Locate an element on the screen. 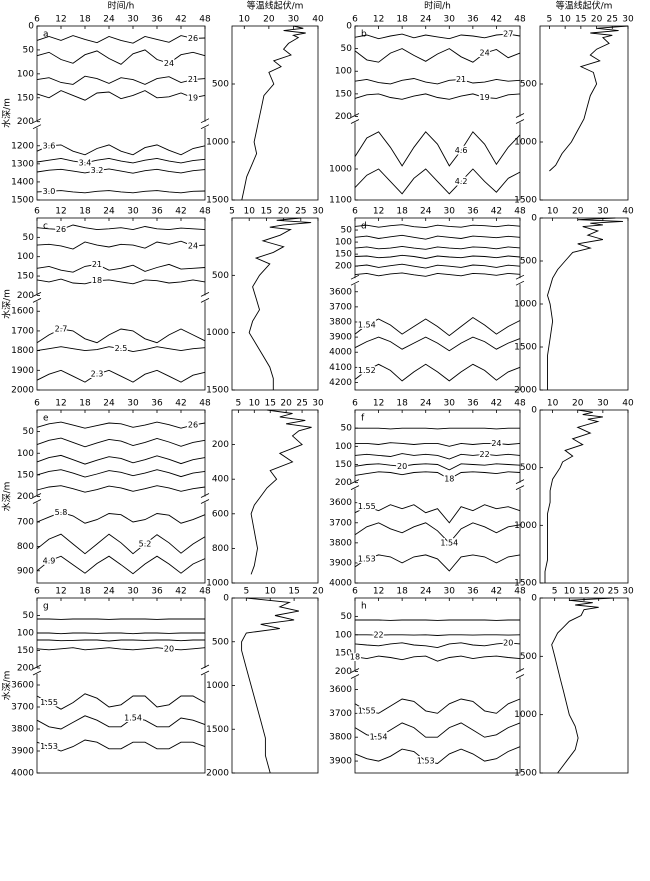  y-tick-label: 1500 is located at coordinates (22, 201).